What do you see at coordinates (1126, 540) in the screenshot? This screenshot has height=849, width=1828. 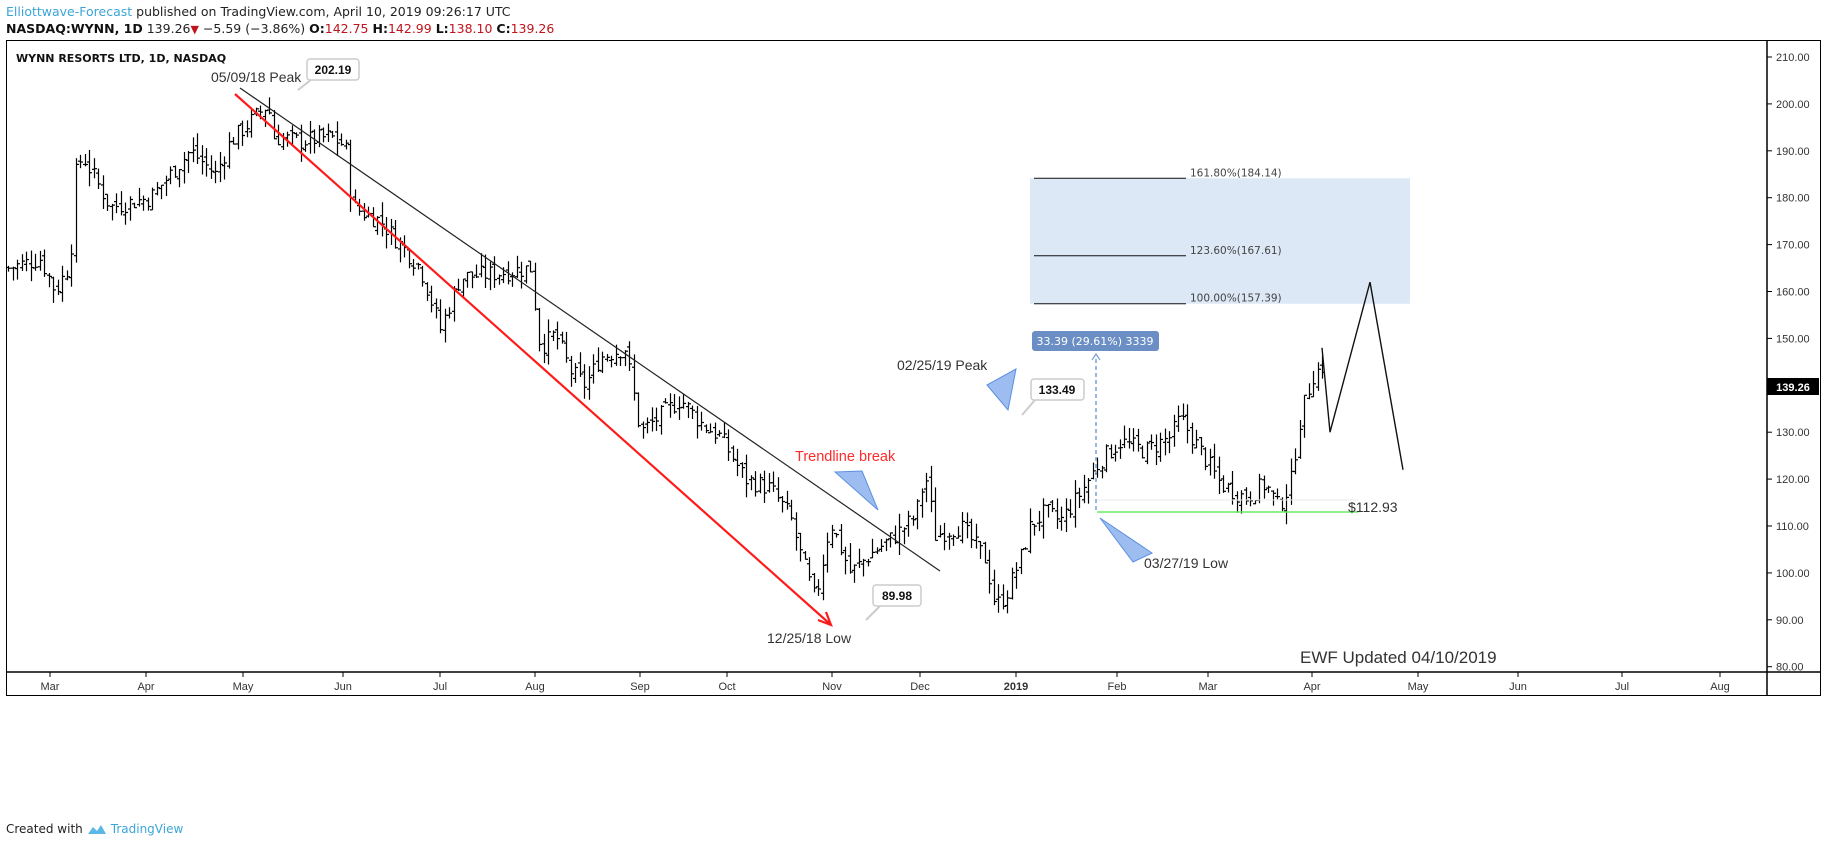 I see `low-triangle-icon` at bounding box center [1126, 540].